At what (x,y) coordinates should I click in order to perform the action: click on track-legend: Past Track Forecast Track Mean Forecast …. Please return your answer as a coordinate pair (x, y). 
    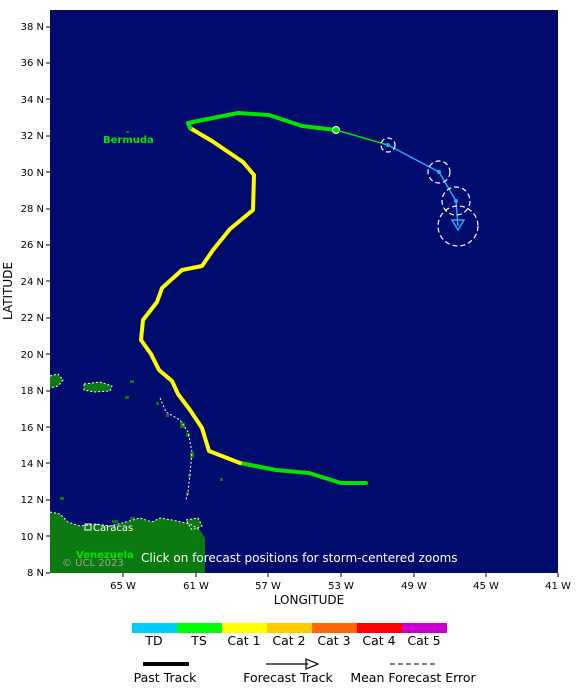
    Looking at the image, I should click on (305, 671).